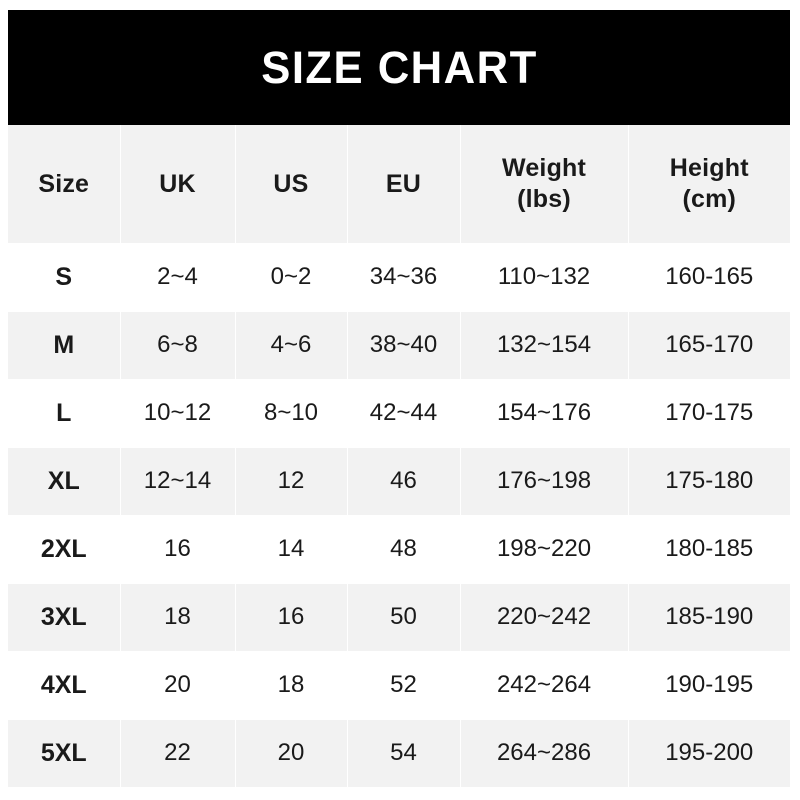 The image size is (800, 800). What do you see at coordinates (178, 549) in the screenshot?
I see `cell-uk: 16` at bounding box center [178, 549].